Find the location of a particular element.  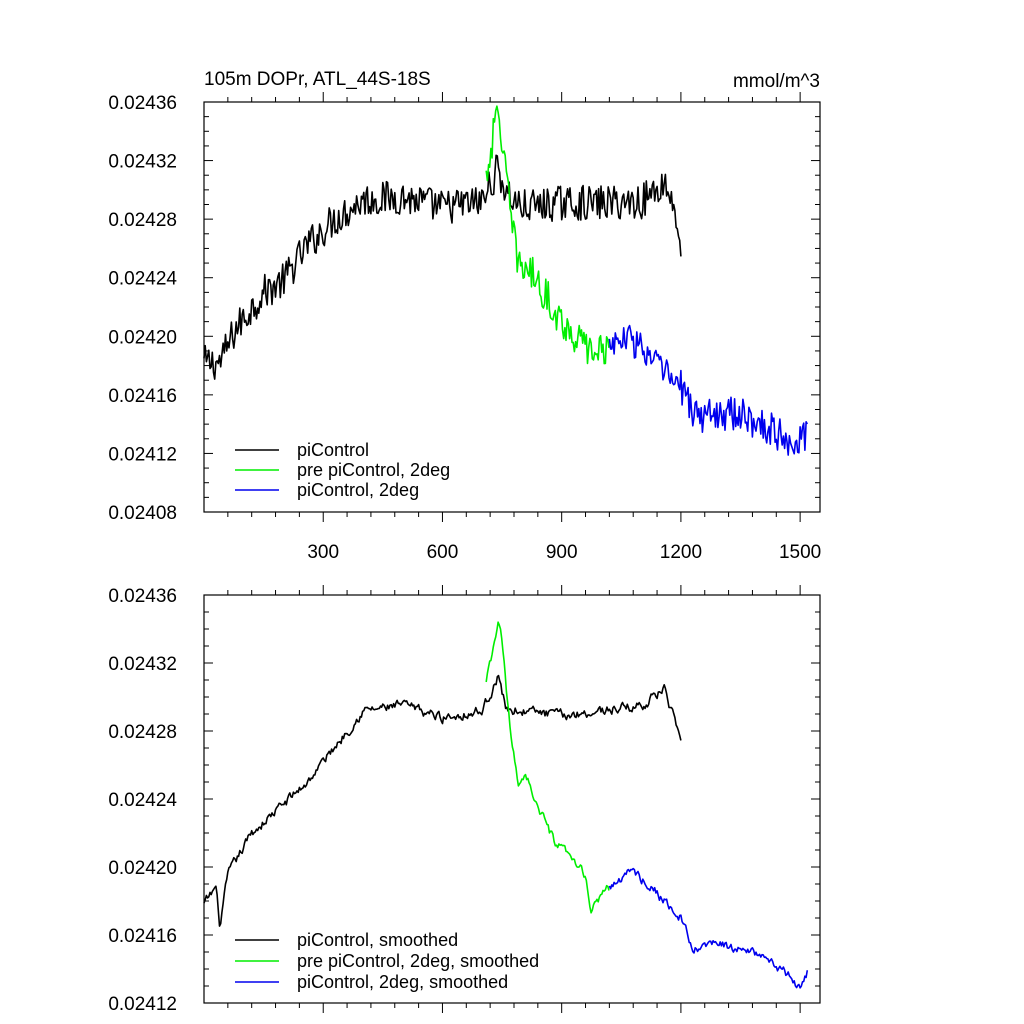

legend-label-1: pre piControl, 2deg is located at coordinates (373, 470).